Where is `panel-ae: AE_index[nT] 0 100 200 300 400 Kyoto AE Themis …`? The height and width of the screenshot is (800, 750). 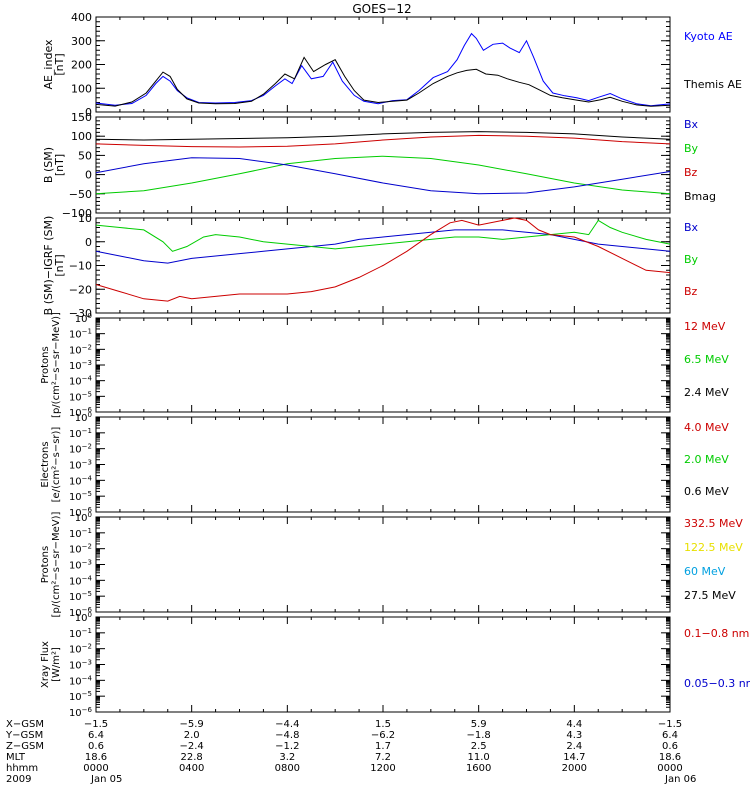
panel-ae: AE_index[nT] 0 100 200 300 400 Kyoto AE Themis … is located at coordinates (392, 65).